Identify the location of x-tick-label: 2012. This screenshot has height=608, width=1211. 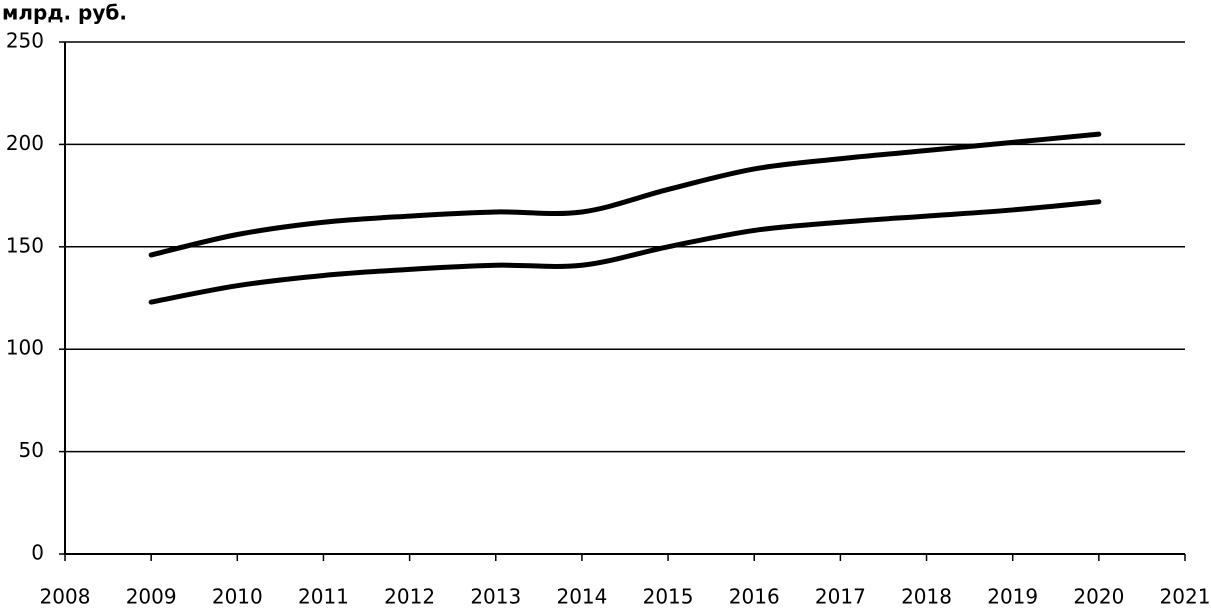
(409, 596).